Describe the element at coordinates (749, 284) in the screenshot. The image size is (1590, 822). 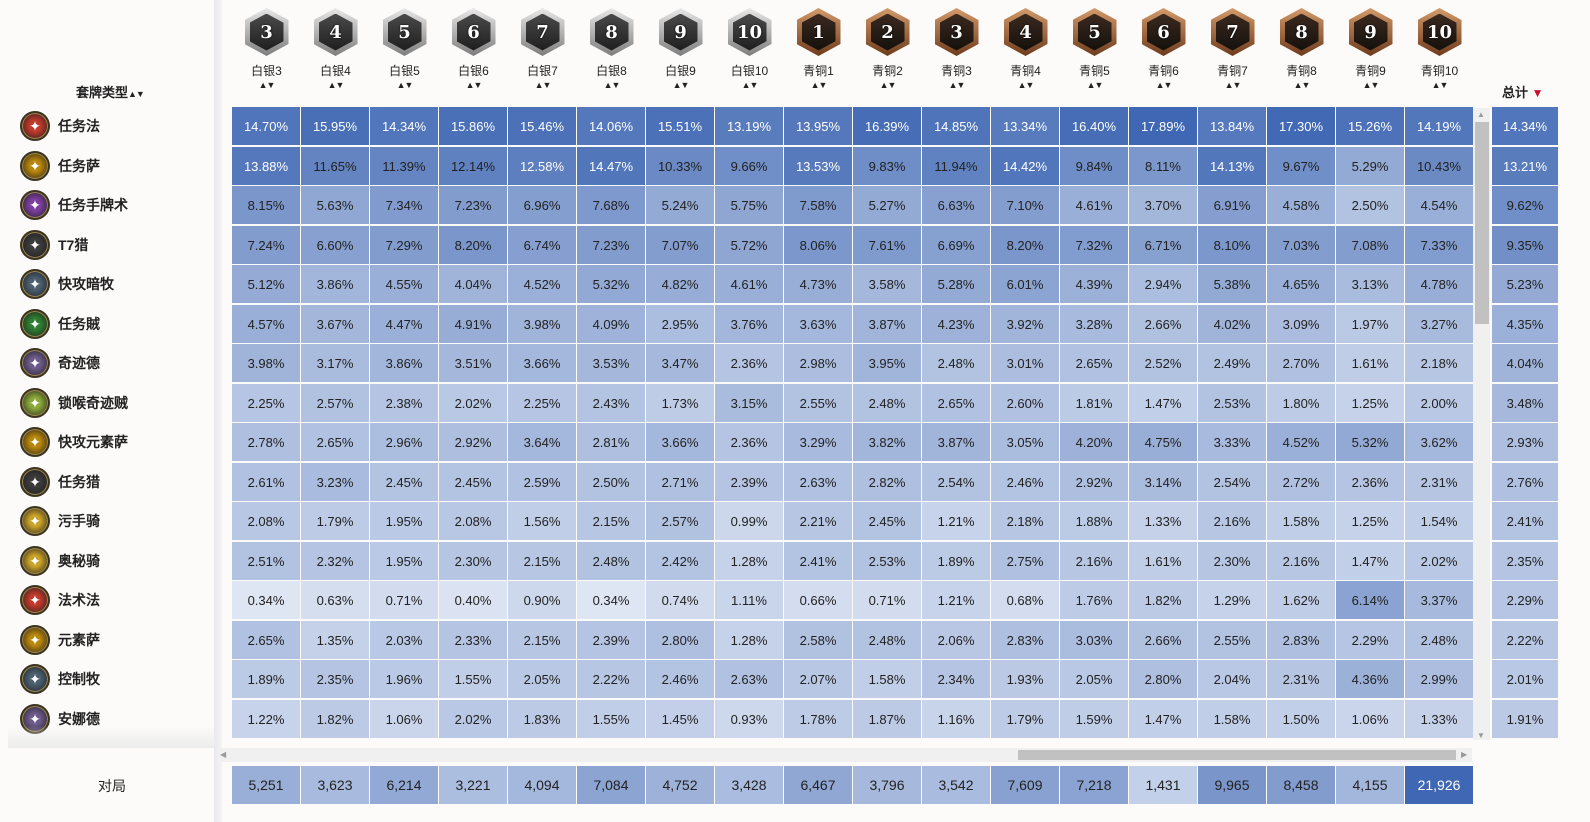
I see `winrate-cell: 4.61%` at that location.